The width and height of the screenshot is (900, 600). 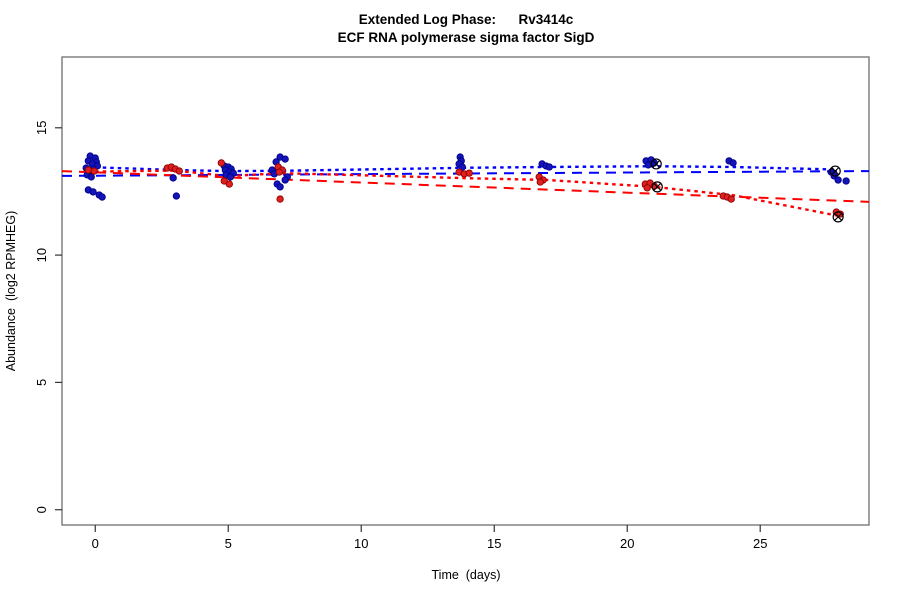 I want to click on x-tick-label: 5, so click(x=228, y=543).